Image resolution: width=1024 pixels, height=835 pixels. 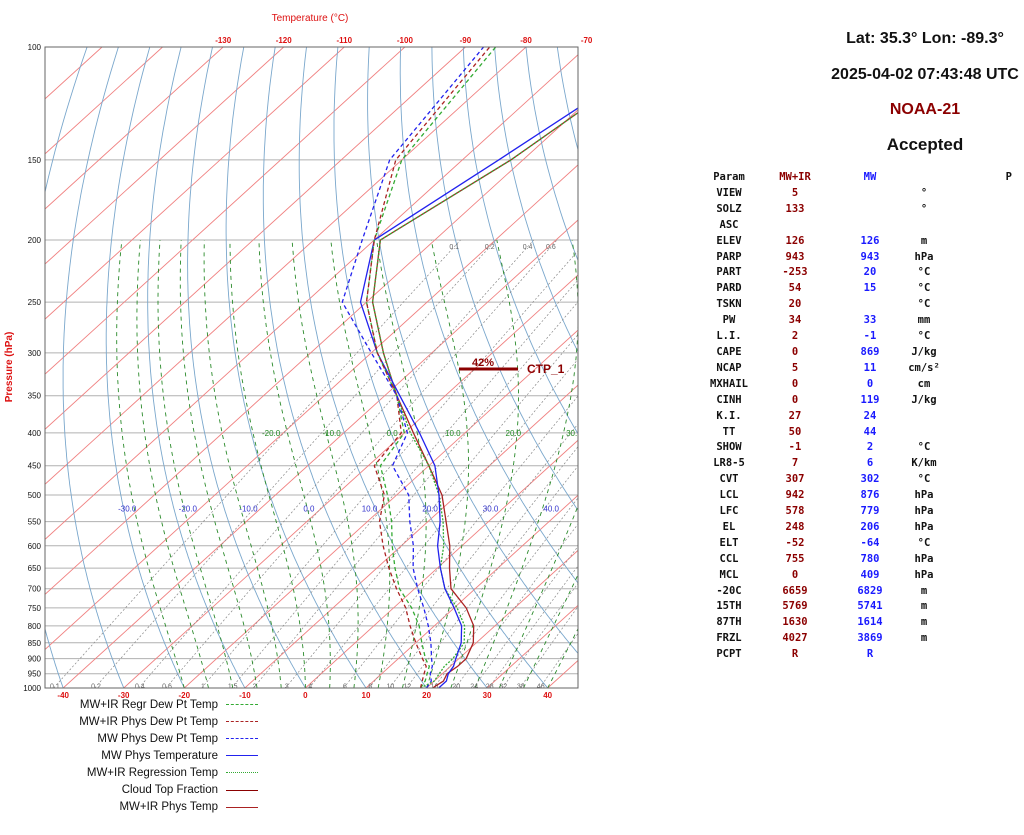 I want to click on mixing-ratio-label: 0.4, so click(x=140, y=687).